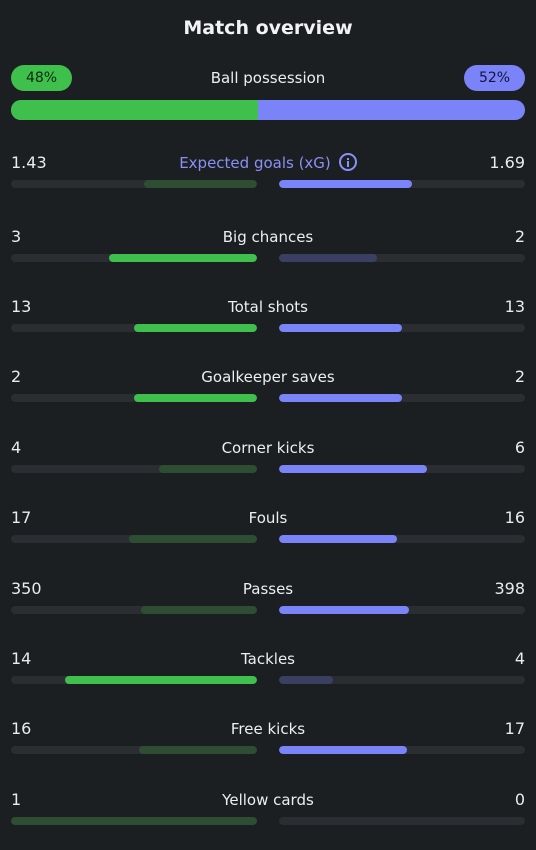 The width and height of the screenshot is (536, 850). I want to click on page-title: Match overview, so click(268, 28).